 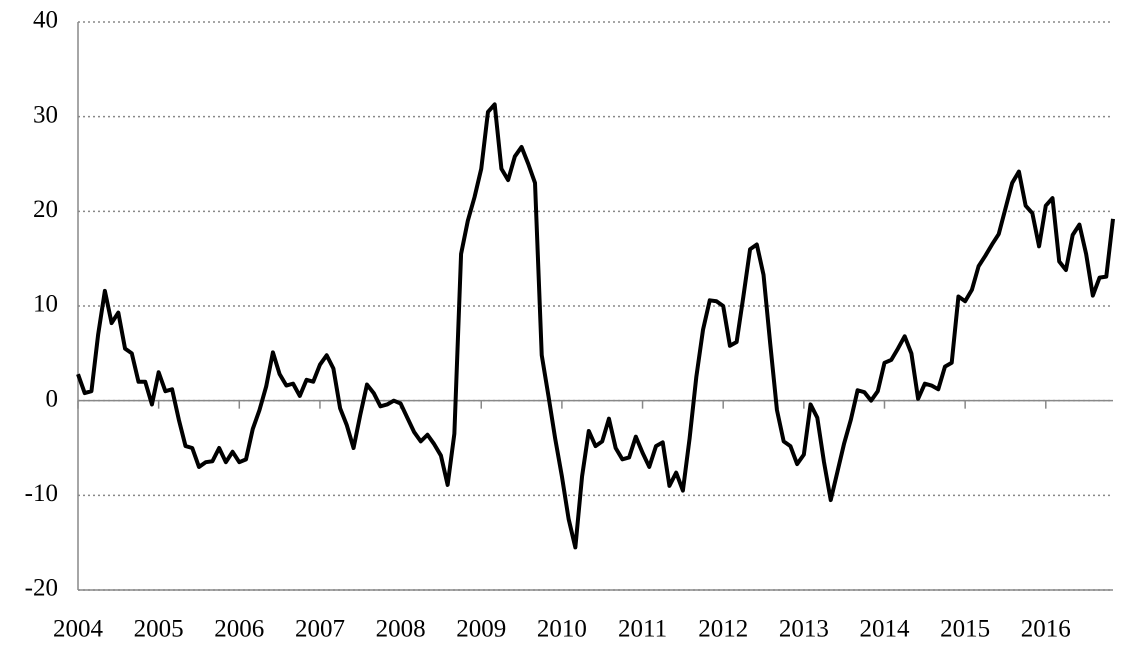 What do you see at coordinates (78, 629) in the screenshot?
I see `x-tick-label: 2004` at bounding box center [78, 629].